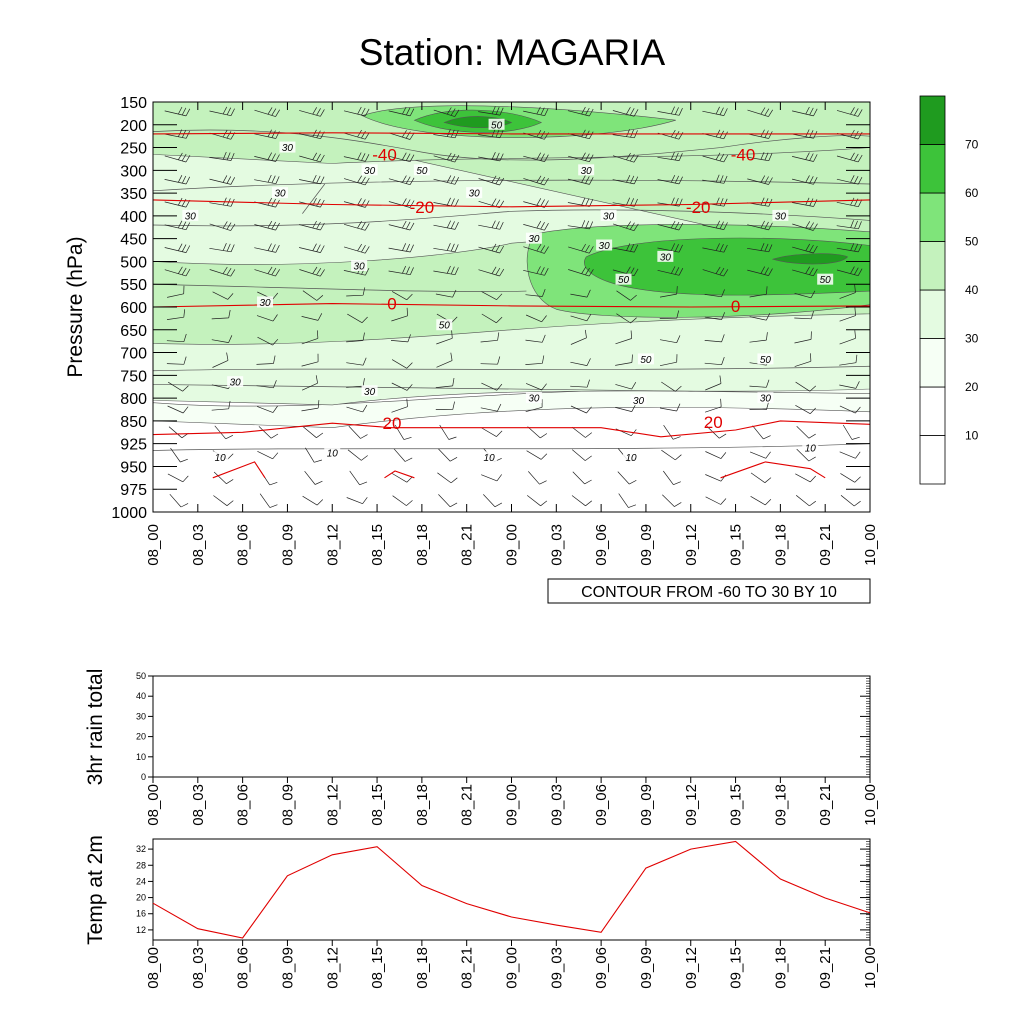 The image size is (1024, 1024). What do you see at coordinates (735, 306) in the screenshot?
I see `temperature-contour-label: 0` at bounding box center [735, 306].